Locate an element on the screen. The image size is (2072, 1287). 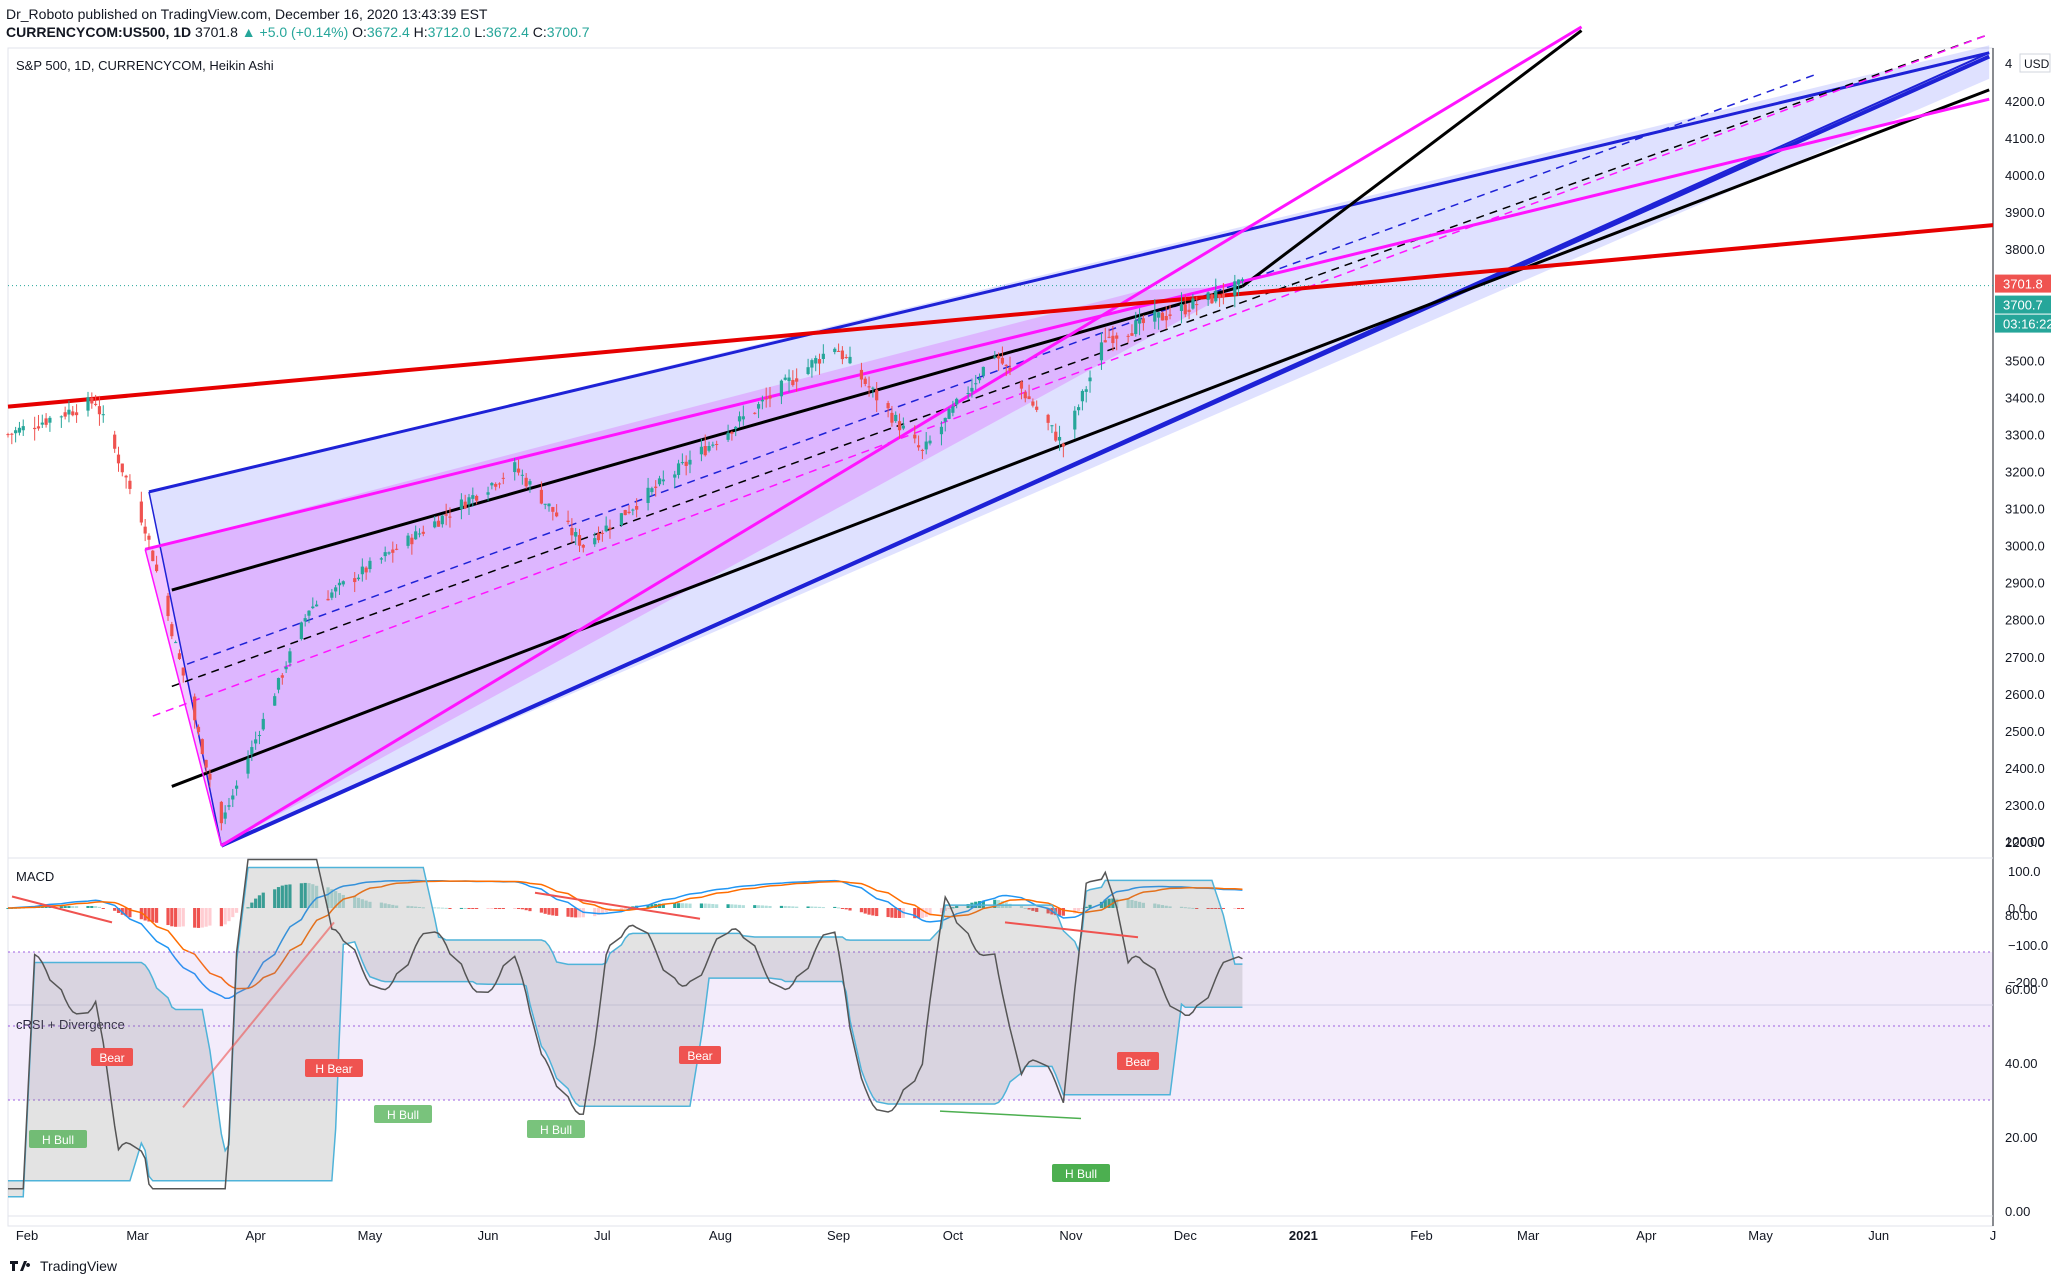
last-price-tag: 3701.8 is located at coordinates (2023, 284).